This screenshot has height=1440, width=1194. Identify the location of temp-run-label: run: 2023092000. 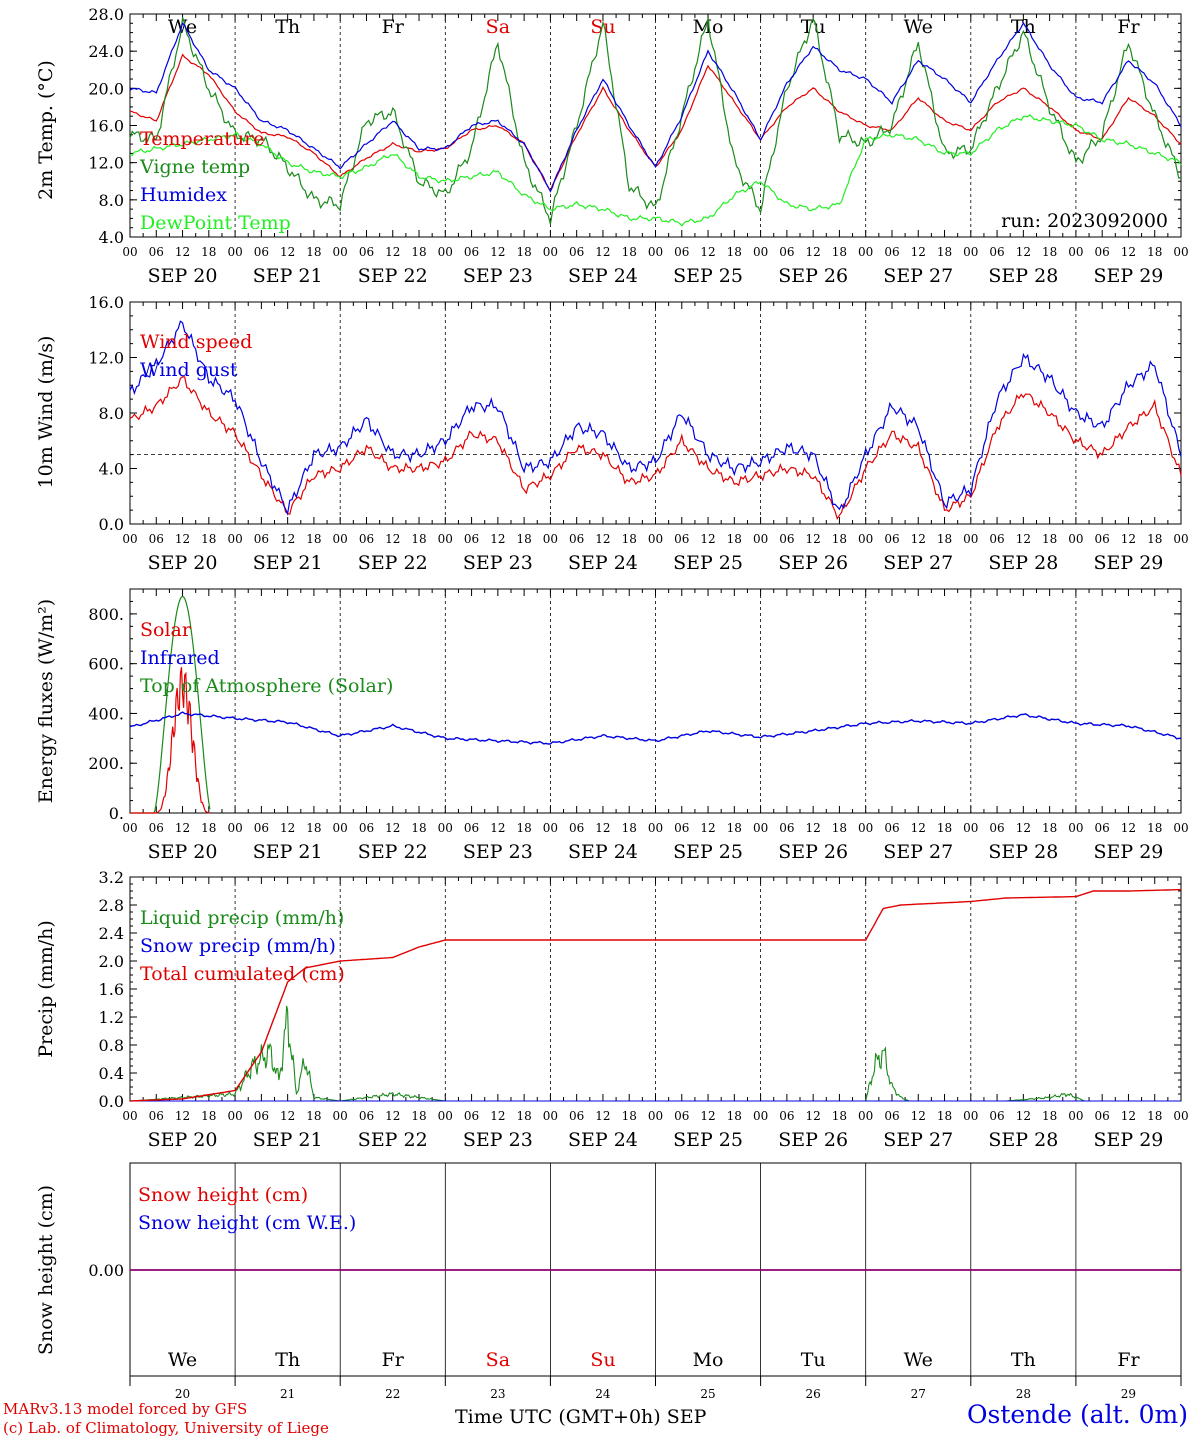
(1084, 221).